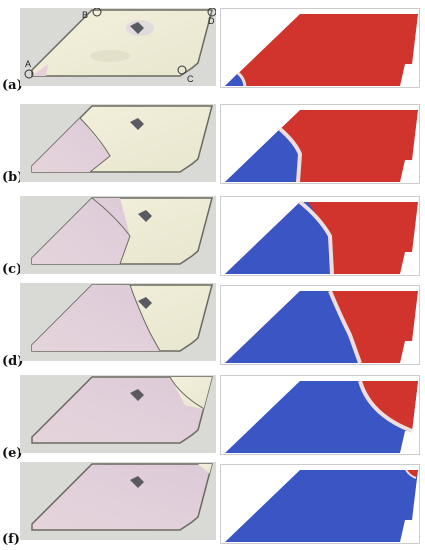  I want to click on panel-label-c: (c), so click(12, 269).